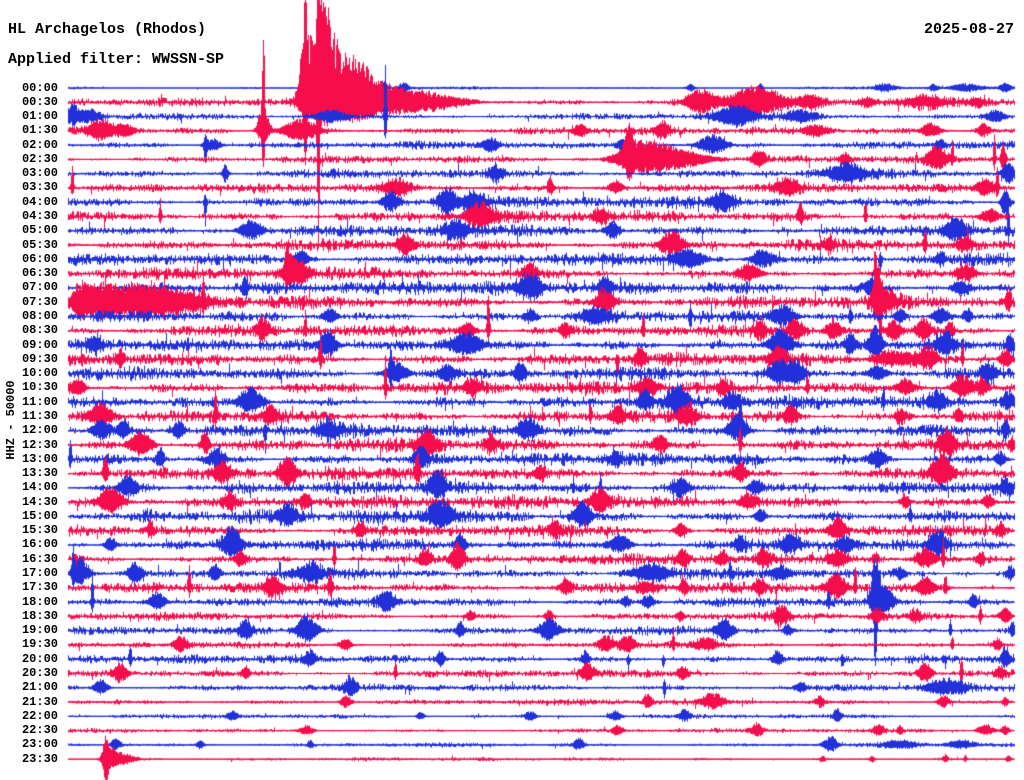 The image size is (1024, 780). I want to click on time-label: 01:30, so click(39, 130).